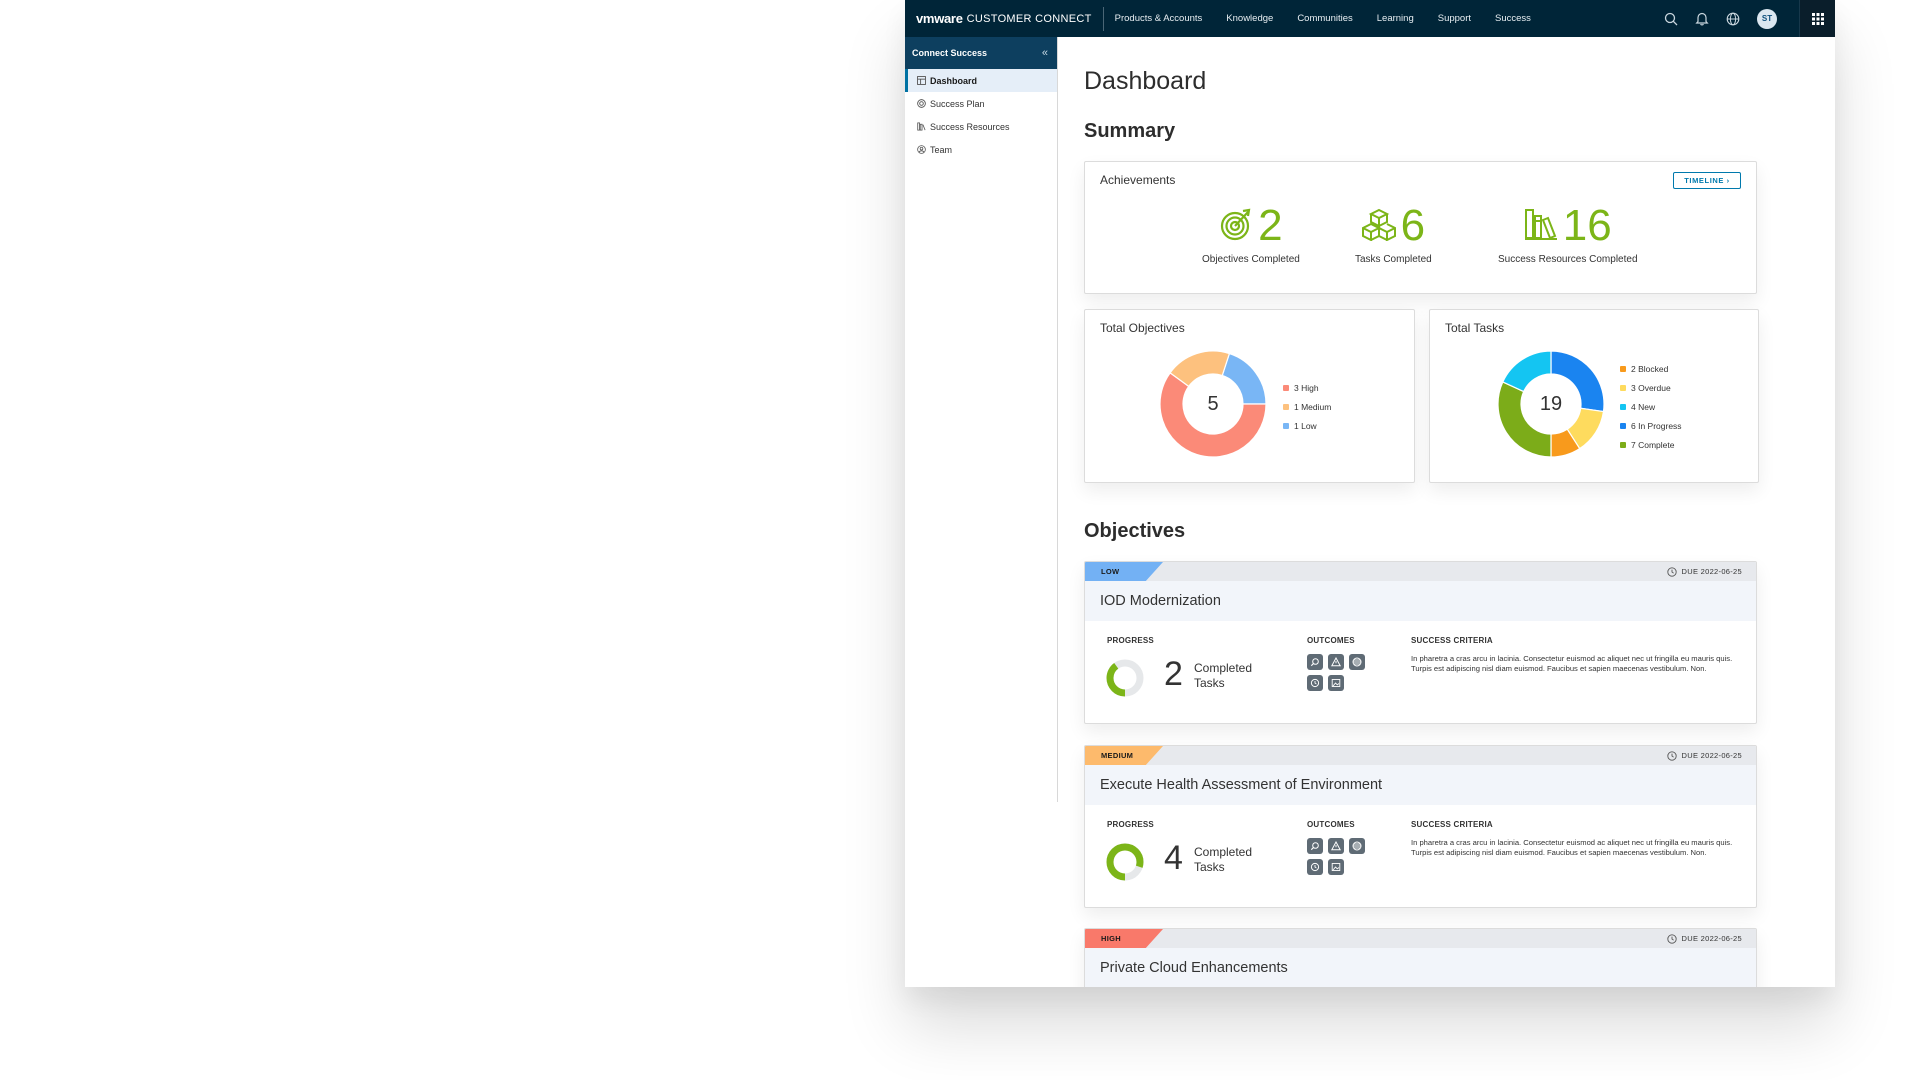 Image resolution: width=1920 pixels, height=1080 pixels. I want to click on objectives-donut: 5, so click(1213, 406).